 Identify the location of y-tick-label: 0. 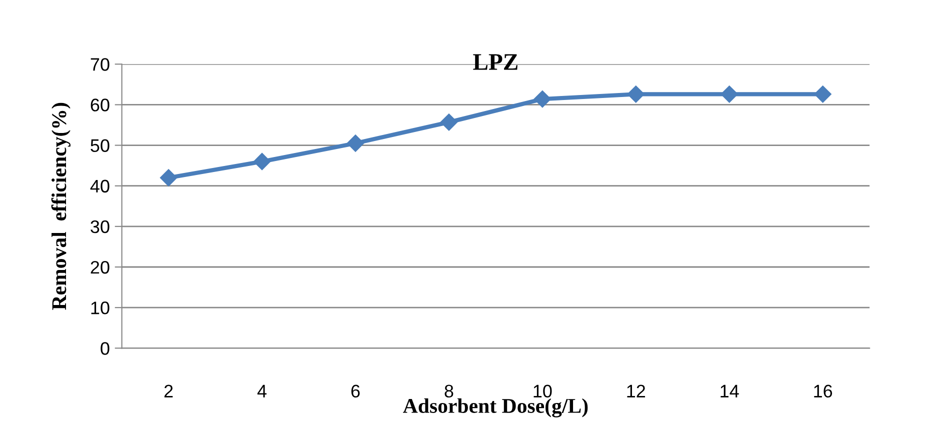
(105, 348).